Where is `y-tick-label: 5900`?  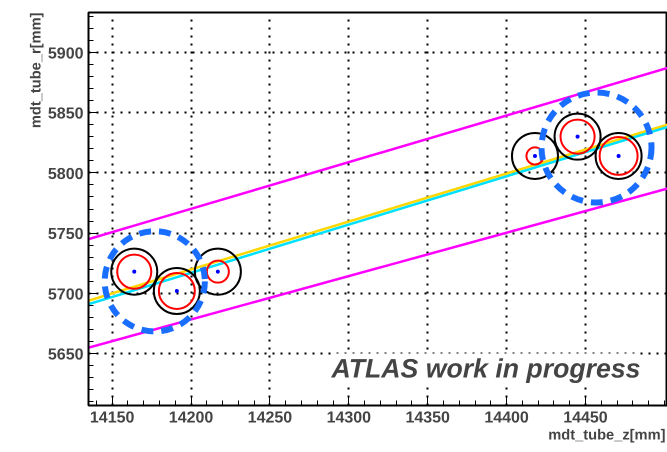
y-tick-label: 5900 is located at coordinates (66, 53).